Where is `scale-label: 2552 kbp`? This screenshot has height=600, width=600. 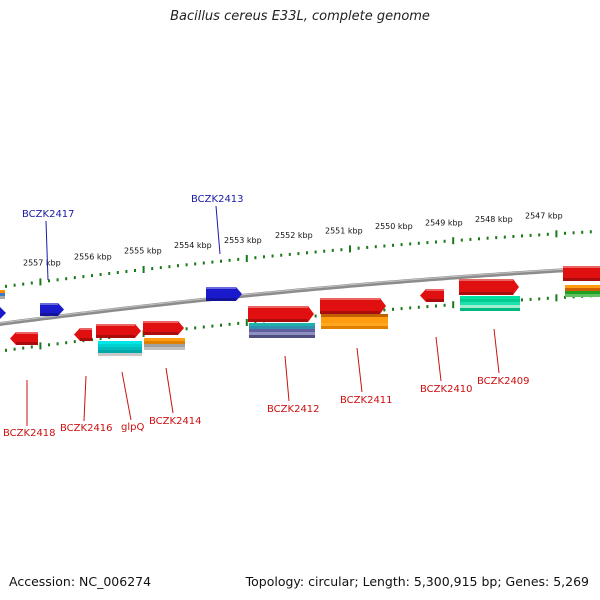 scale-label: 2552 kbp is located at coordinates (294, 235).